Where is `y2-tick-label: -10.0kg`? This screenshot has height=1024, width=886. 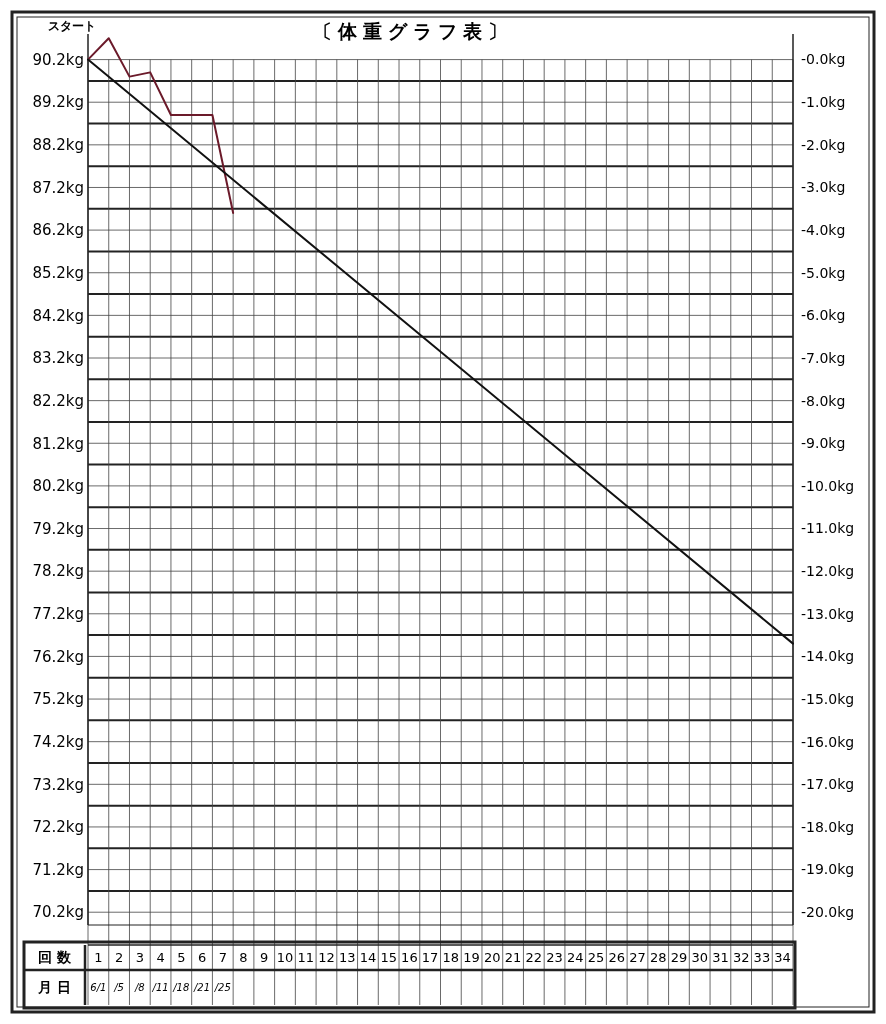 y2-tick-label: -10.0kg is located at coordinates (828, 485).